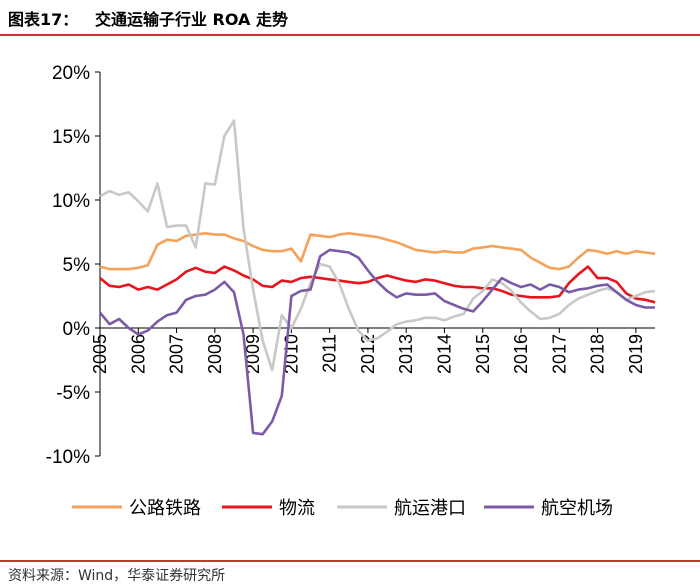 Image resolution: width=700 pixels, height=586 pixels. I want to click on x-tick-label: 2011, so click(330, 353).